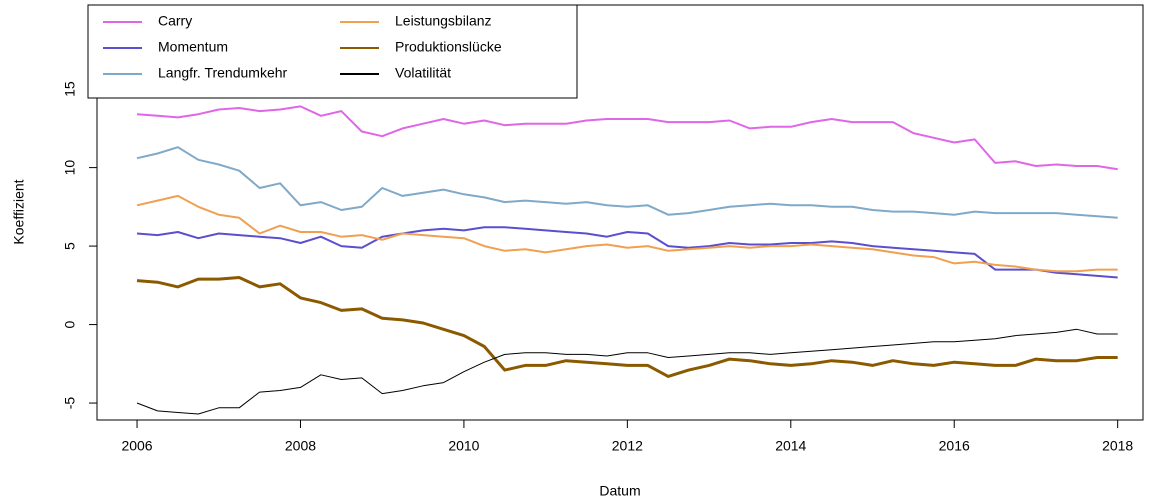 This screenshot has height=502, width=1158. What do you see at coordinates (136, 446) in the screenshot?
I see `x-tick-label: 2006` at bounding box center [136, 446].